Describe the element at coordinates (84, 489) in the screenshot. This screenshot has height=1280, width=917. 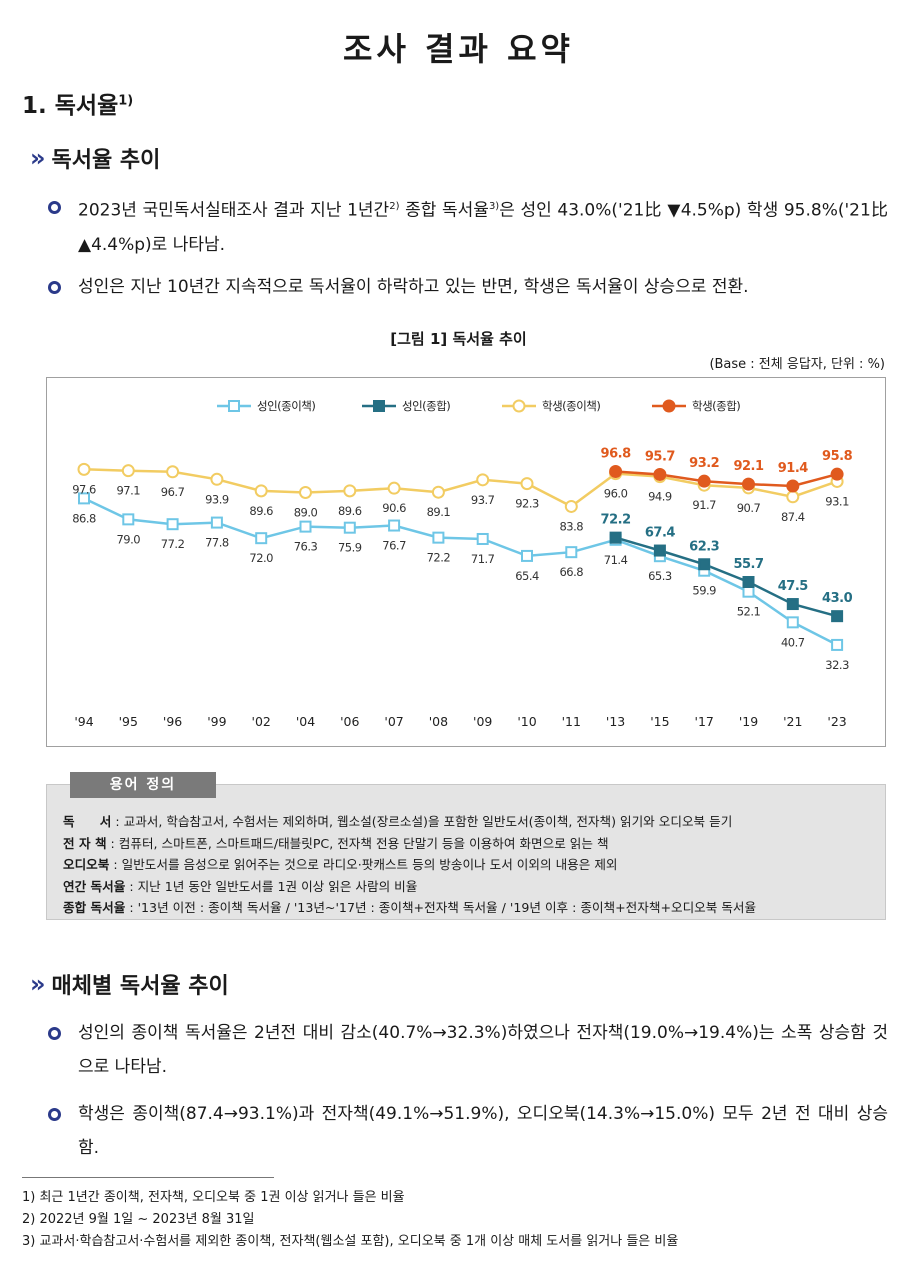
I see `data-label: 97.6` at that location.